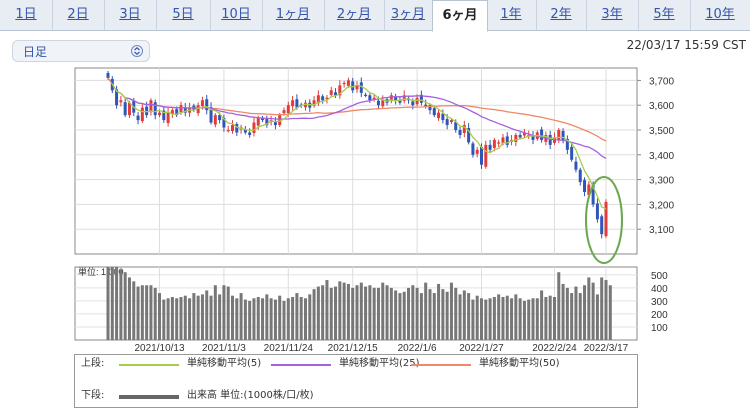  I want to click on tab-2: 3日, so click(130, 15).